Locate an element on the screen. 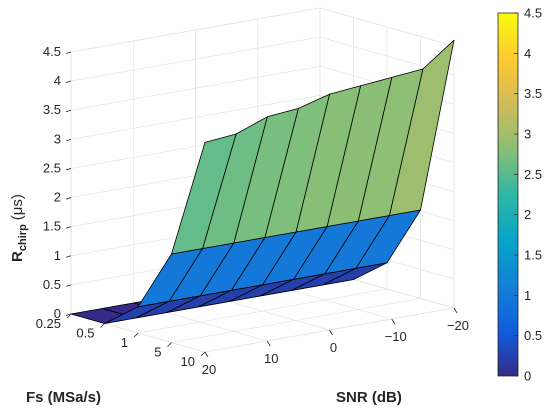  colorbar-tick-label: 4.5 is located at coordinates (533, 13).